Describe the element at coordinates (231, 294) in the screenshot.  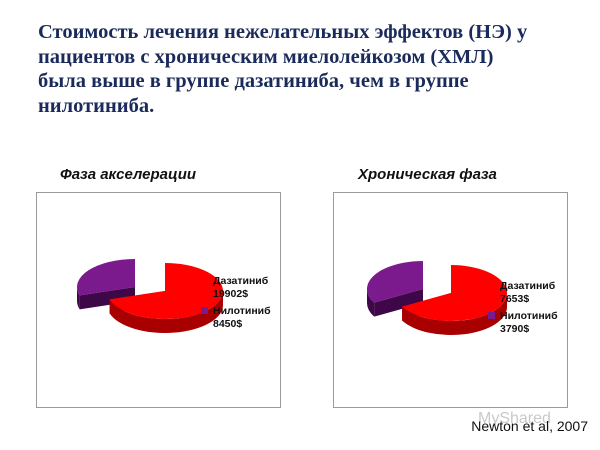
I see `legend-value: 19902$` at that location.